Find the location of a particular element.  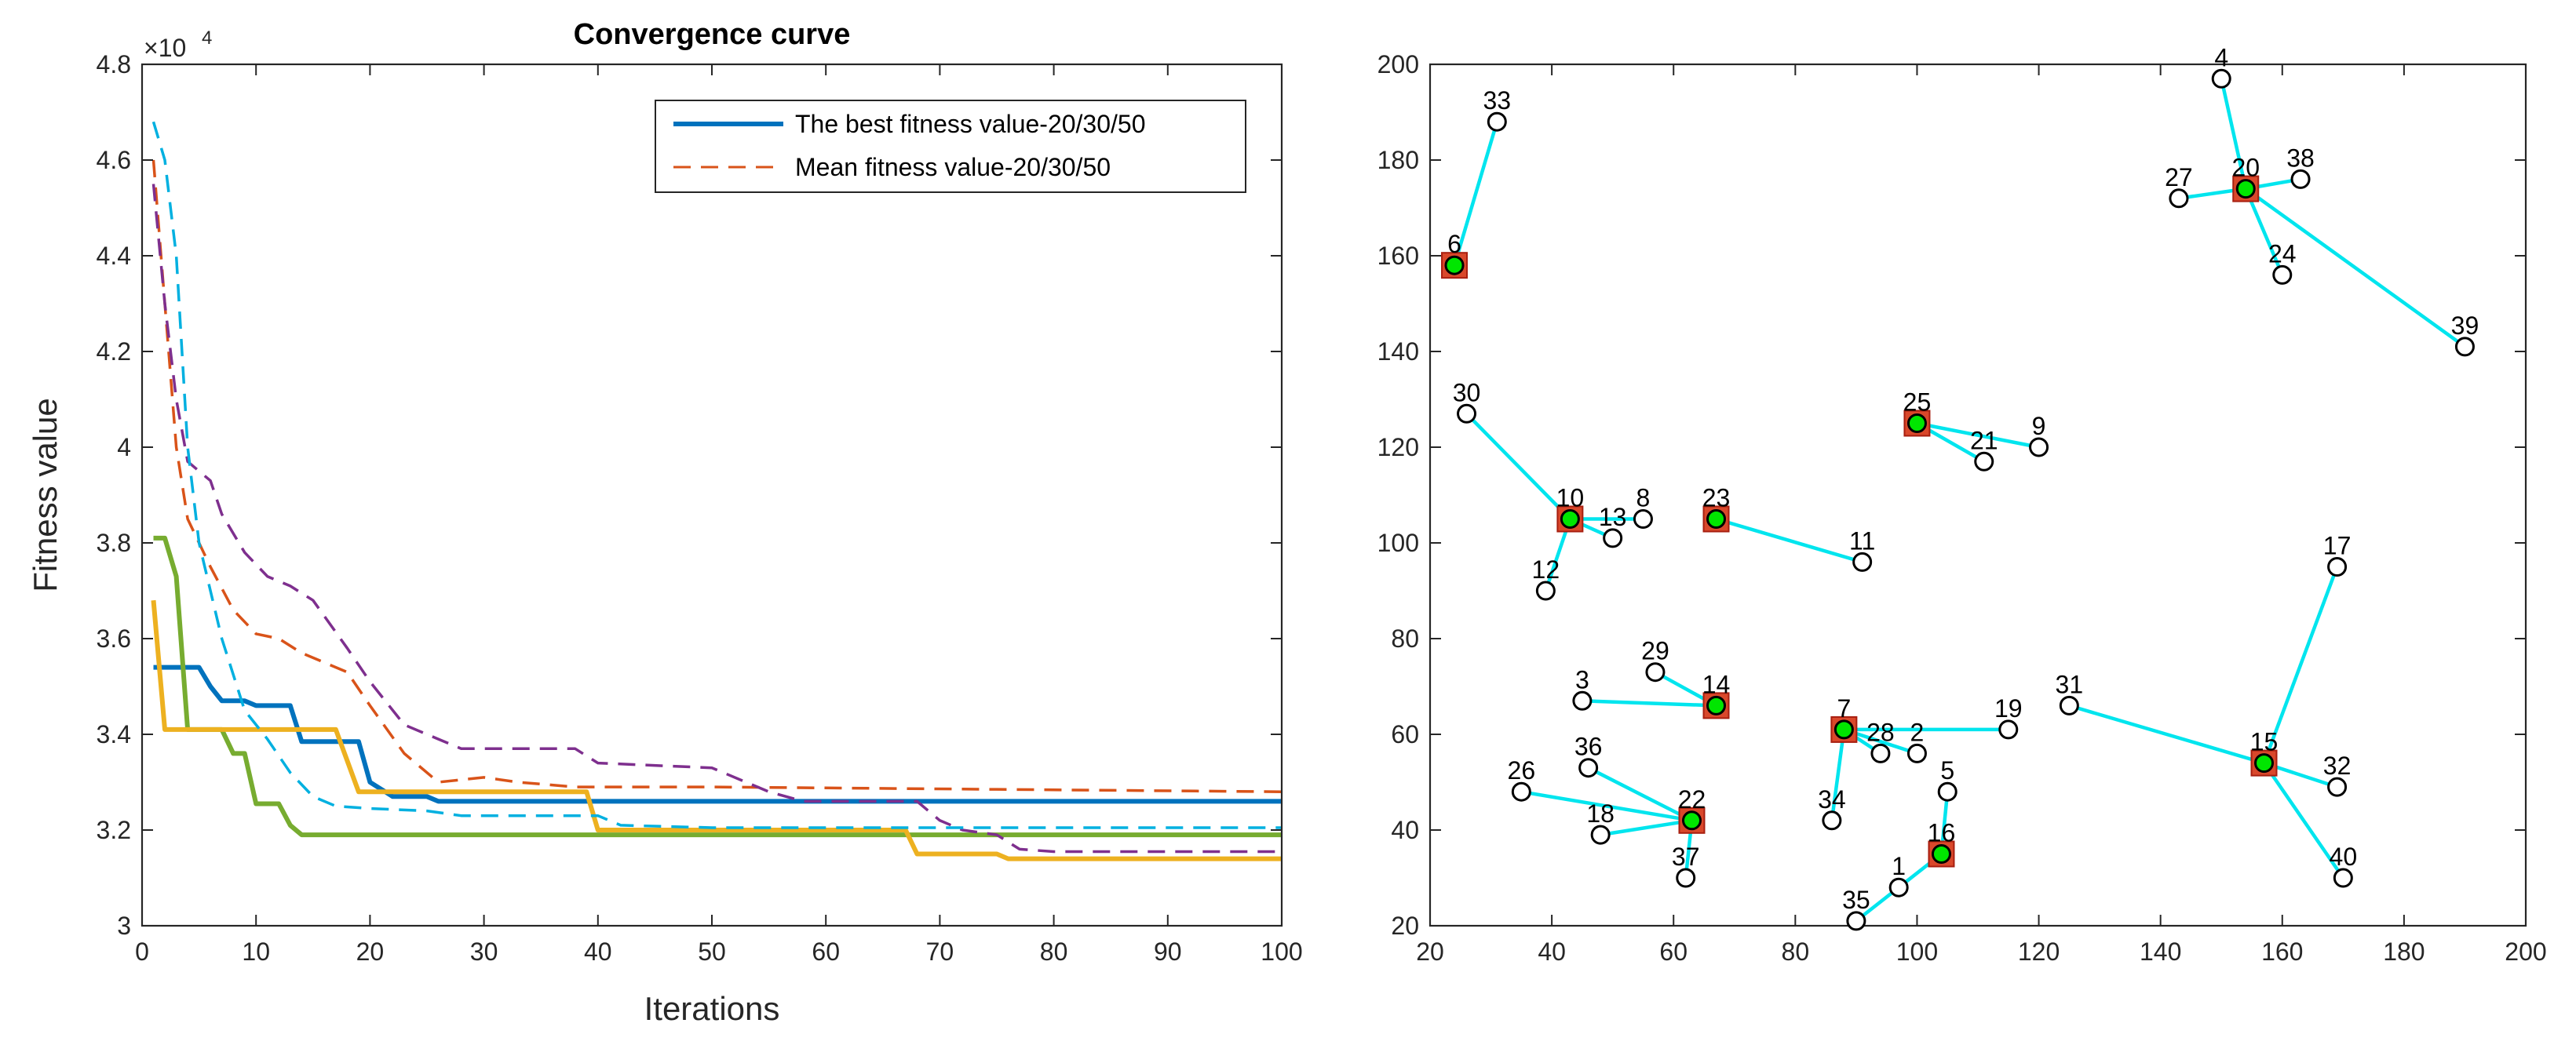

x-tick-label: 160 is located at coordinates (2282, 952).